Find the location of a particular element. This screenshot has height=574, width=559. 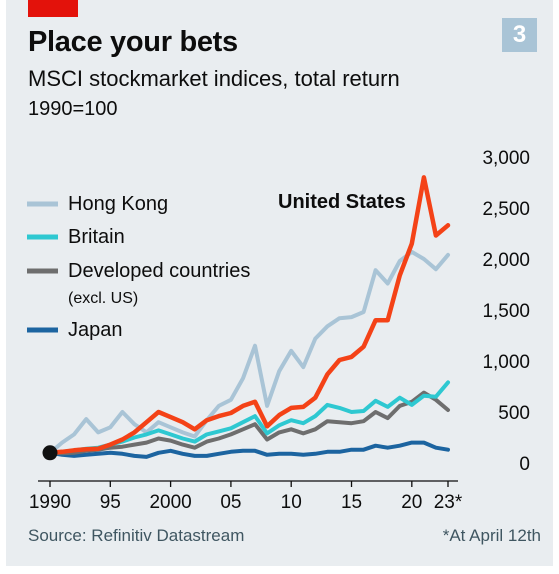

source-note: Source: Refinitiv Datastream is located at coordinates (136, 535).